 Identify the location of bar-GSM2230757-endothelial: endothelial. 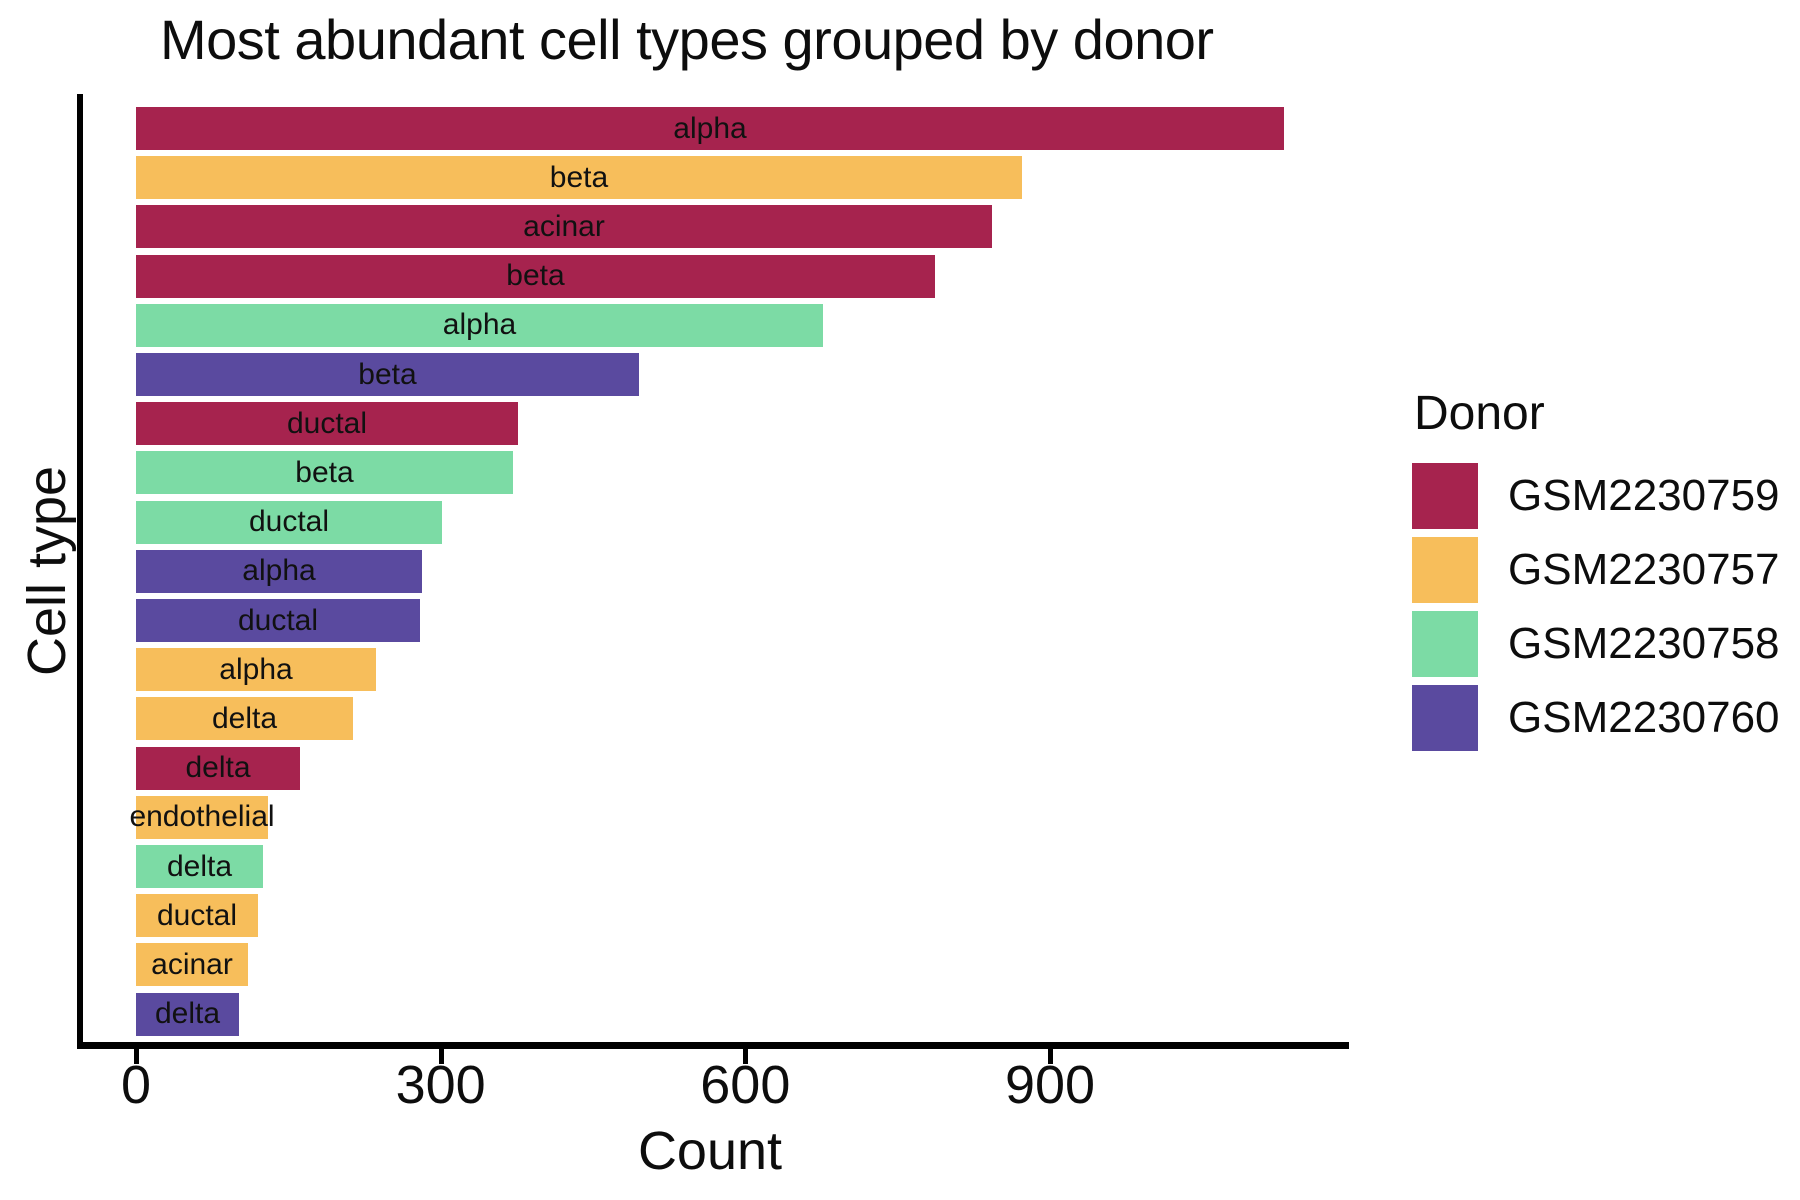
(202, 817).